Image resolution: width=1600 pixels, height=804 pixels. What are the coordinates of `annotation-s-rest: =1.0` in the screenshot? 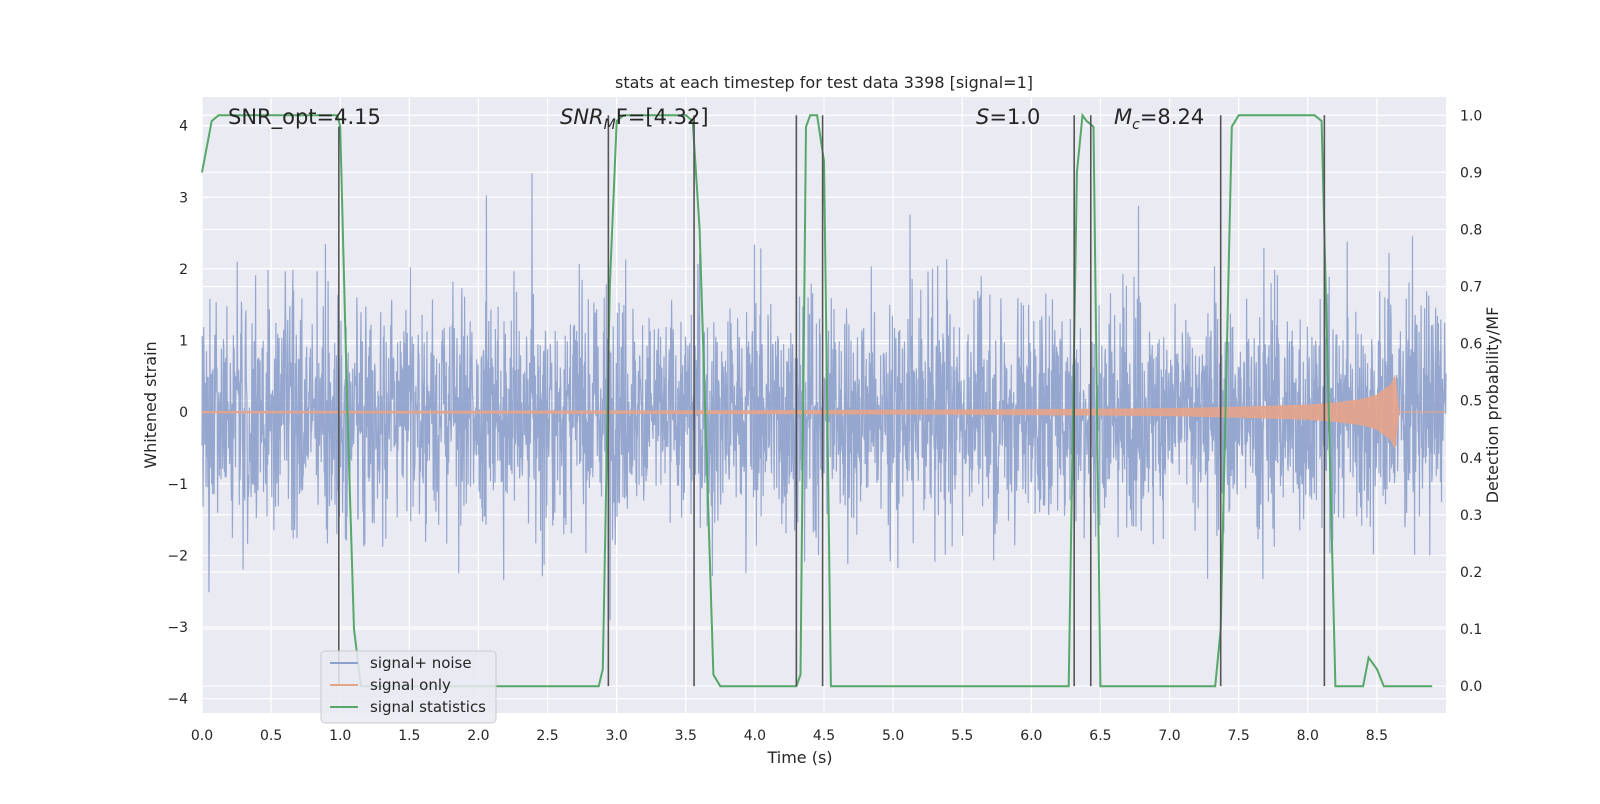 It's located at (1014, 117).